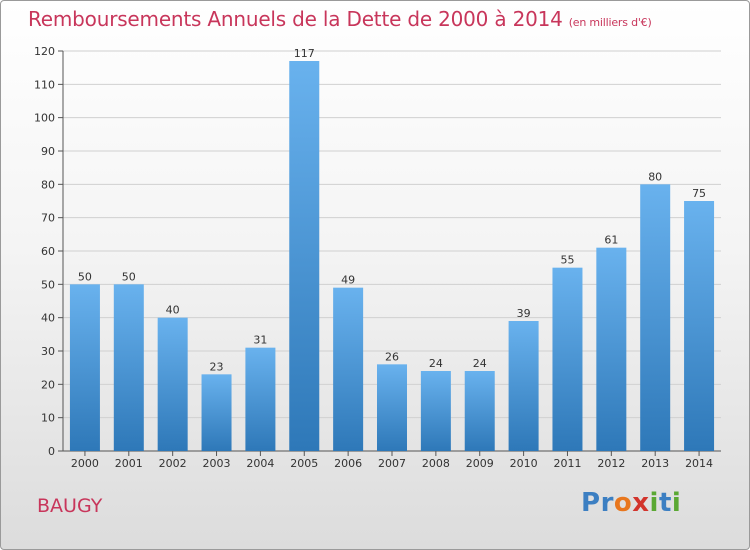 This screenshot has width=750, height=550. What do you see at coordinates (260, 463) in the screenshot?
I see `x-tick-label-2004: 2004` at bounding box center [260, 463].